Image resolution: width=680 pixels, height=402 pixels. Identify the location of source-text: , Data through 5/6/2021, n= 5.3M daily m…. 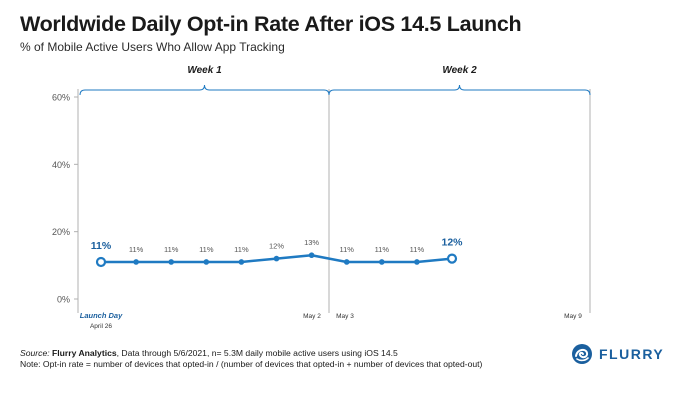
(257, 353).